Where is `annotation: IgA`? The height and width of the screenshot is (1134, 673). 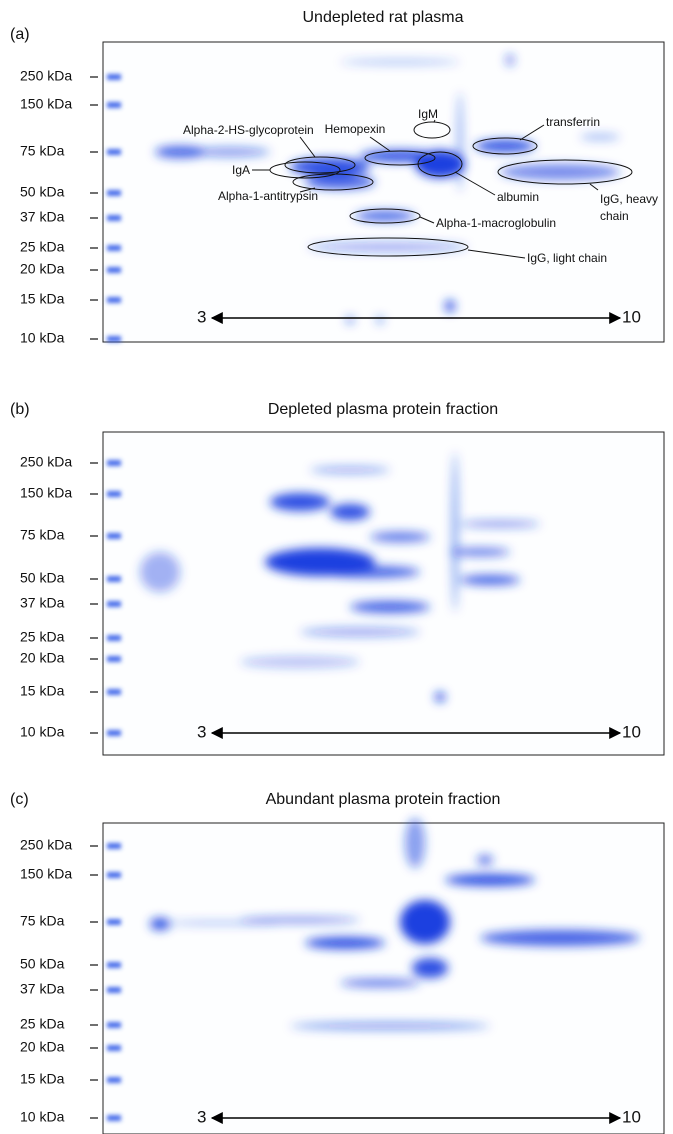
annotation: IgA is located at coordinates (241, 170).